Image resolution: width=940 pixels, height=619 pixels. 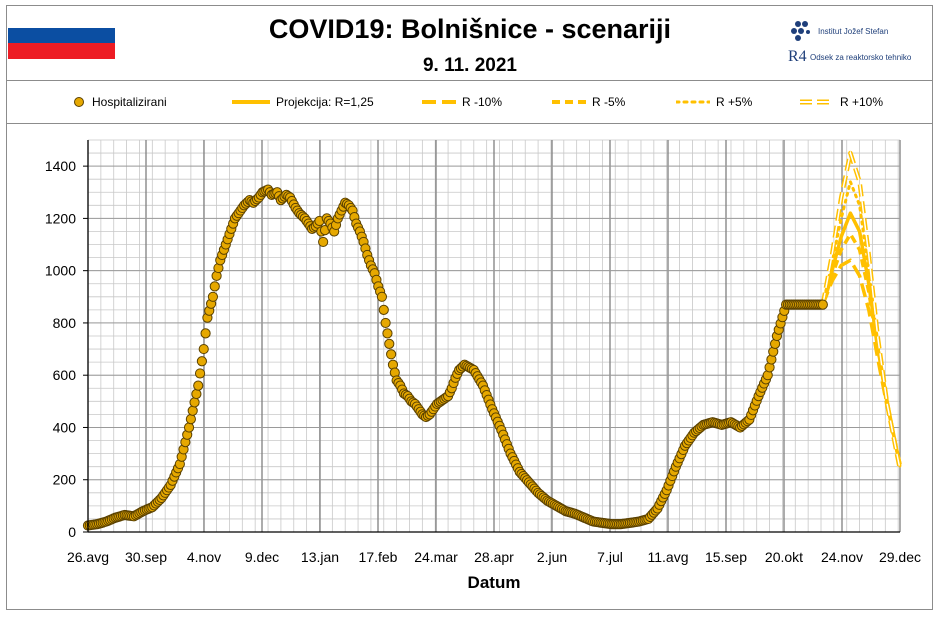 I want to click on legend-label: R -5%, so click(x=609, y=102).